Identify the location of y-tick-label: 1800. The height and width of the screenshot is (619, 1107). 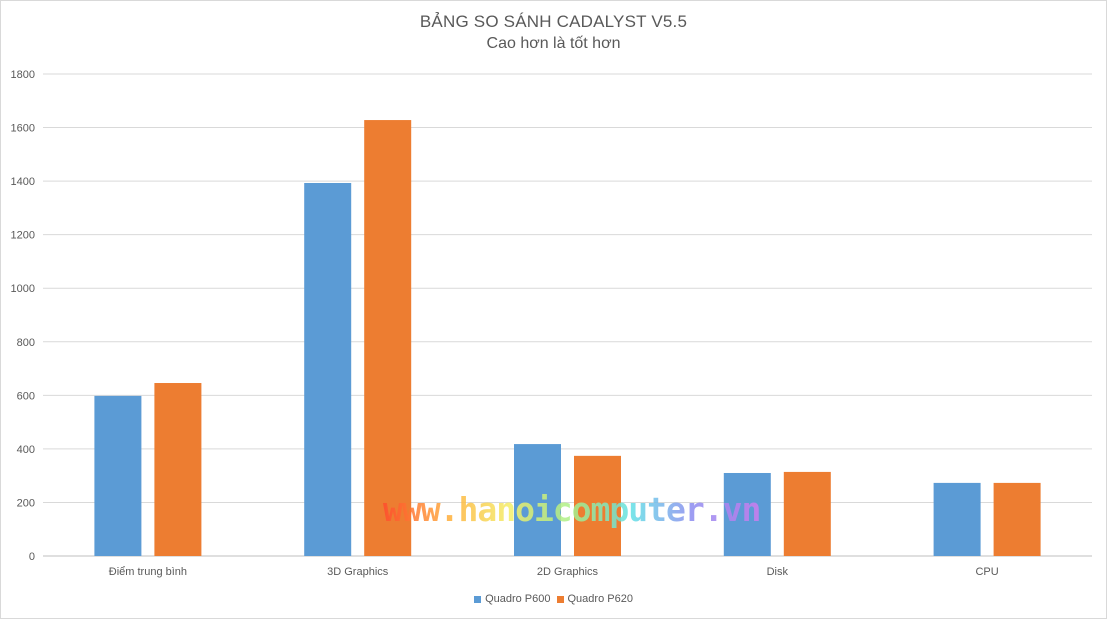
(23, 75).